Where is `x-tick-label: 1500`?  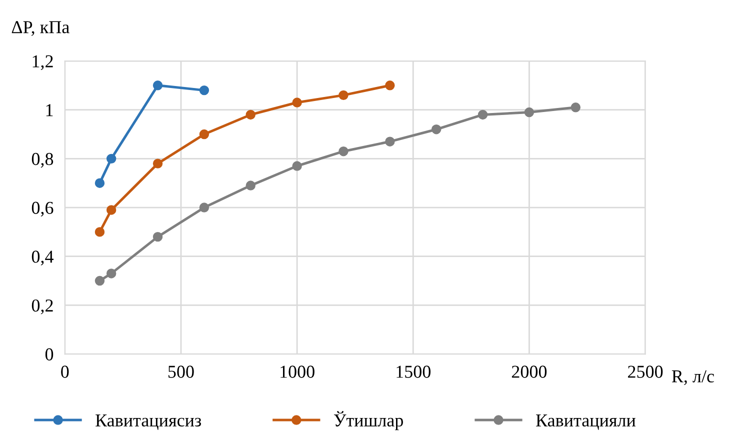 x-tick-label: 1500 is located at coordinates (413, 372).